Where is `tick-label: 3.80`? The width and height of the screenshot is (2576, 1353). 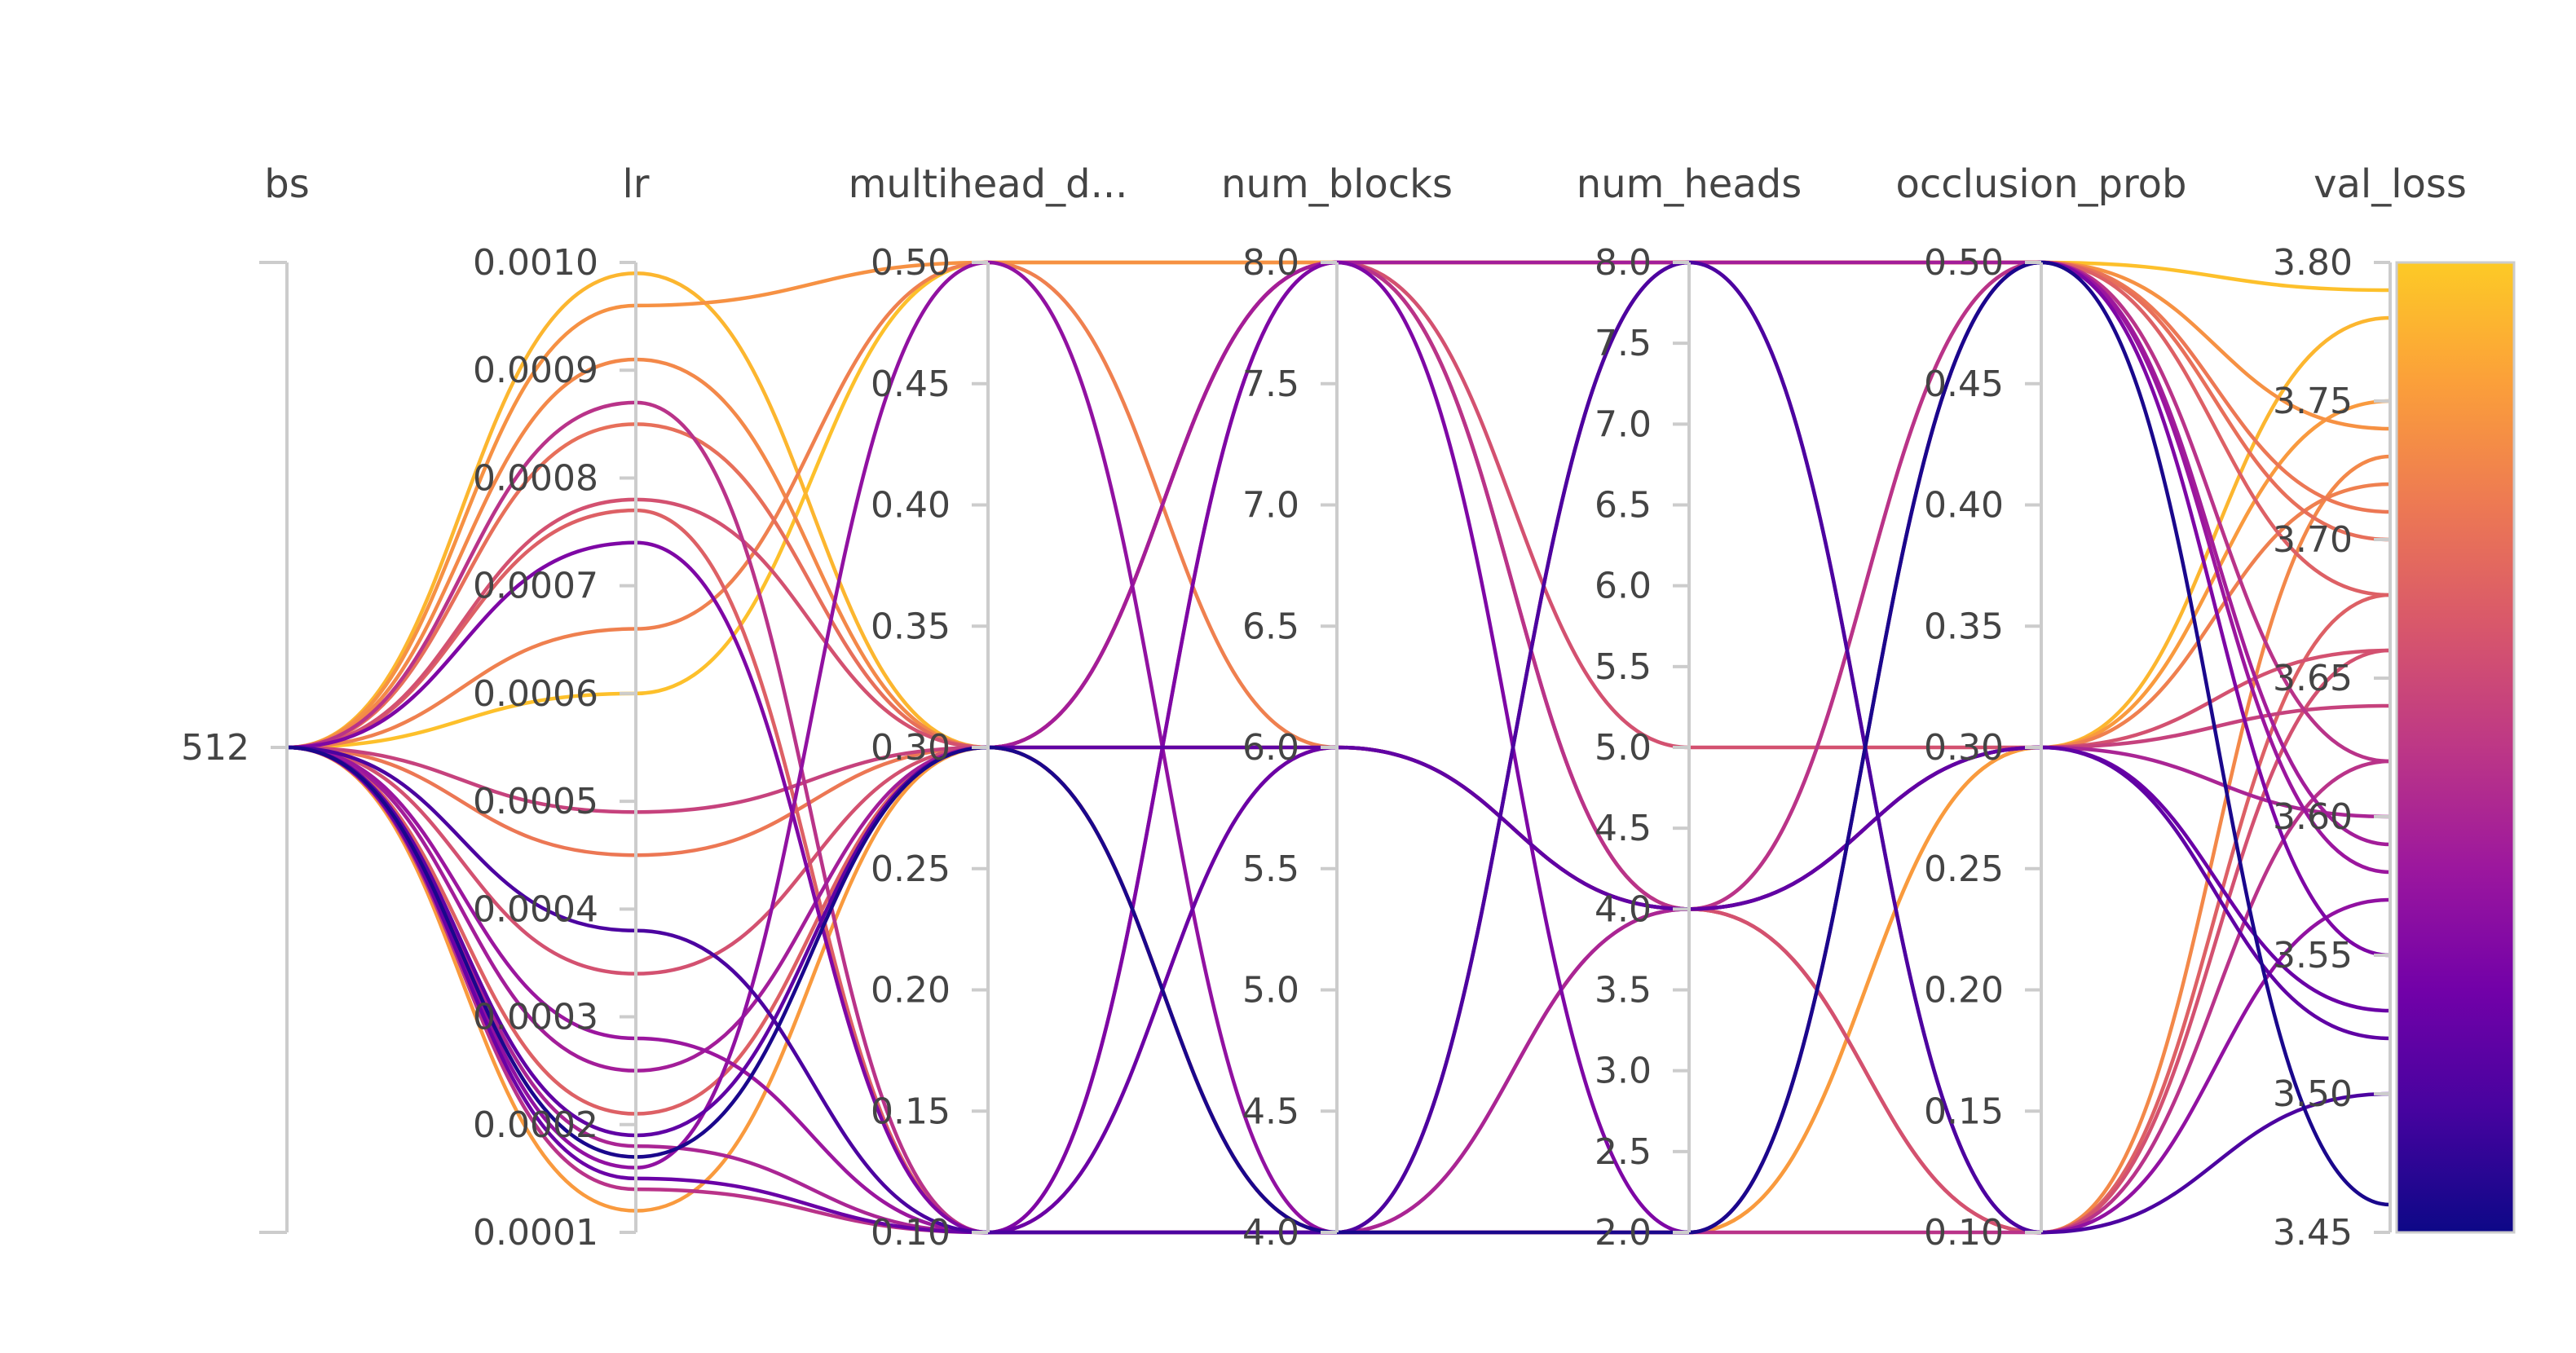 tick-label: 3.80 is located at coordinates (2313, 263).